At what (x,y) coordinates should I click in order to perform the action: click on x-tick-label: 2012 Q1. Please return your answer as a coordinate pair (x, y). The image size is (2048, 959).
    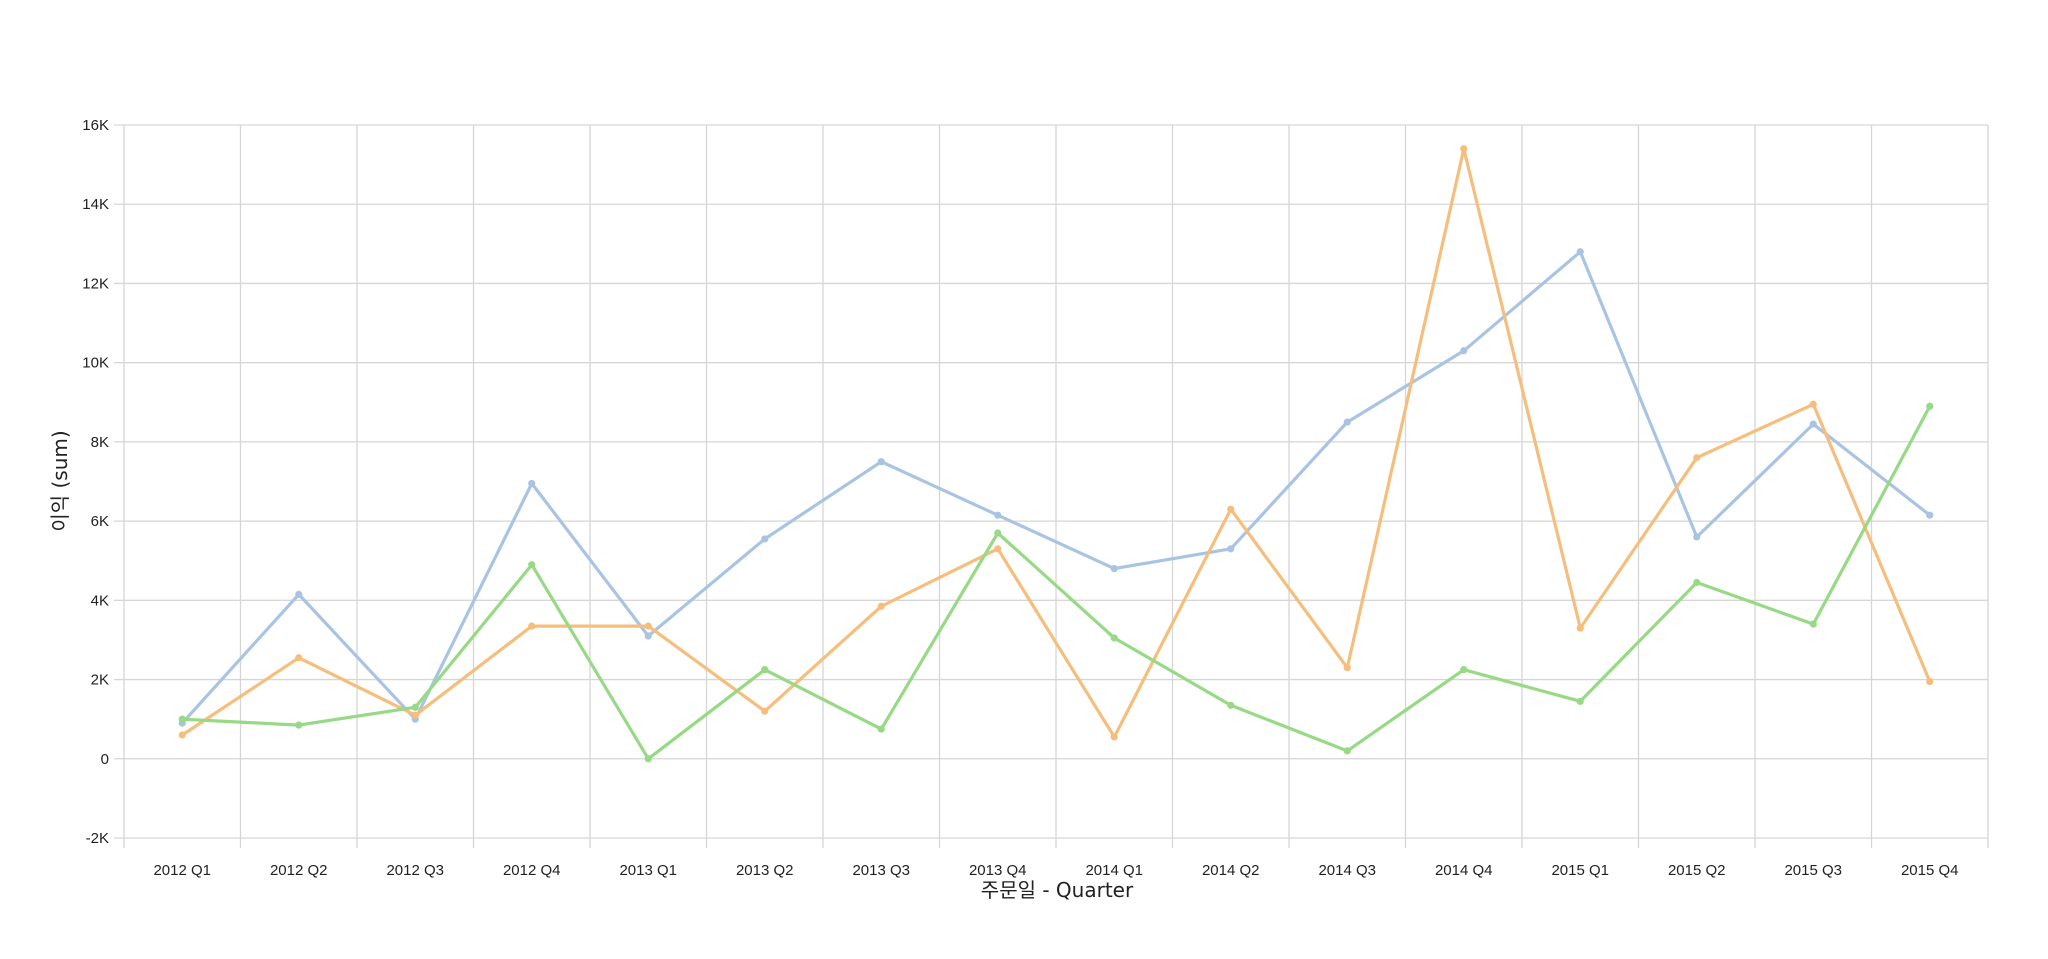
    Looking at the image, I should click on (182, 870).